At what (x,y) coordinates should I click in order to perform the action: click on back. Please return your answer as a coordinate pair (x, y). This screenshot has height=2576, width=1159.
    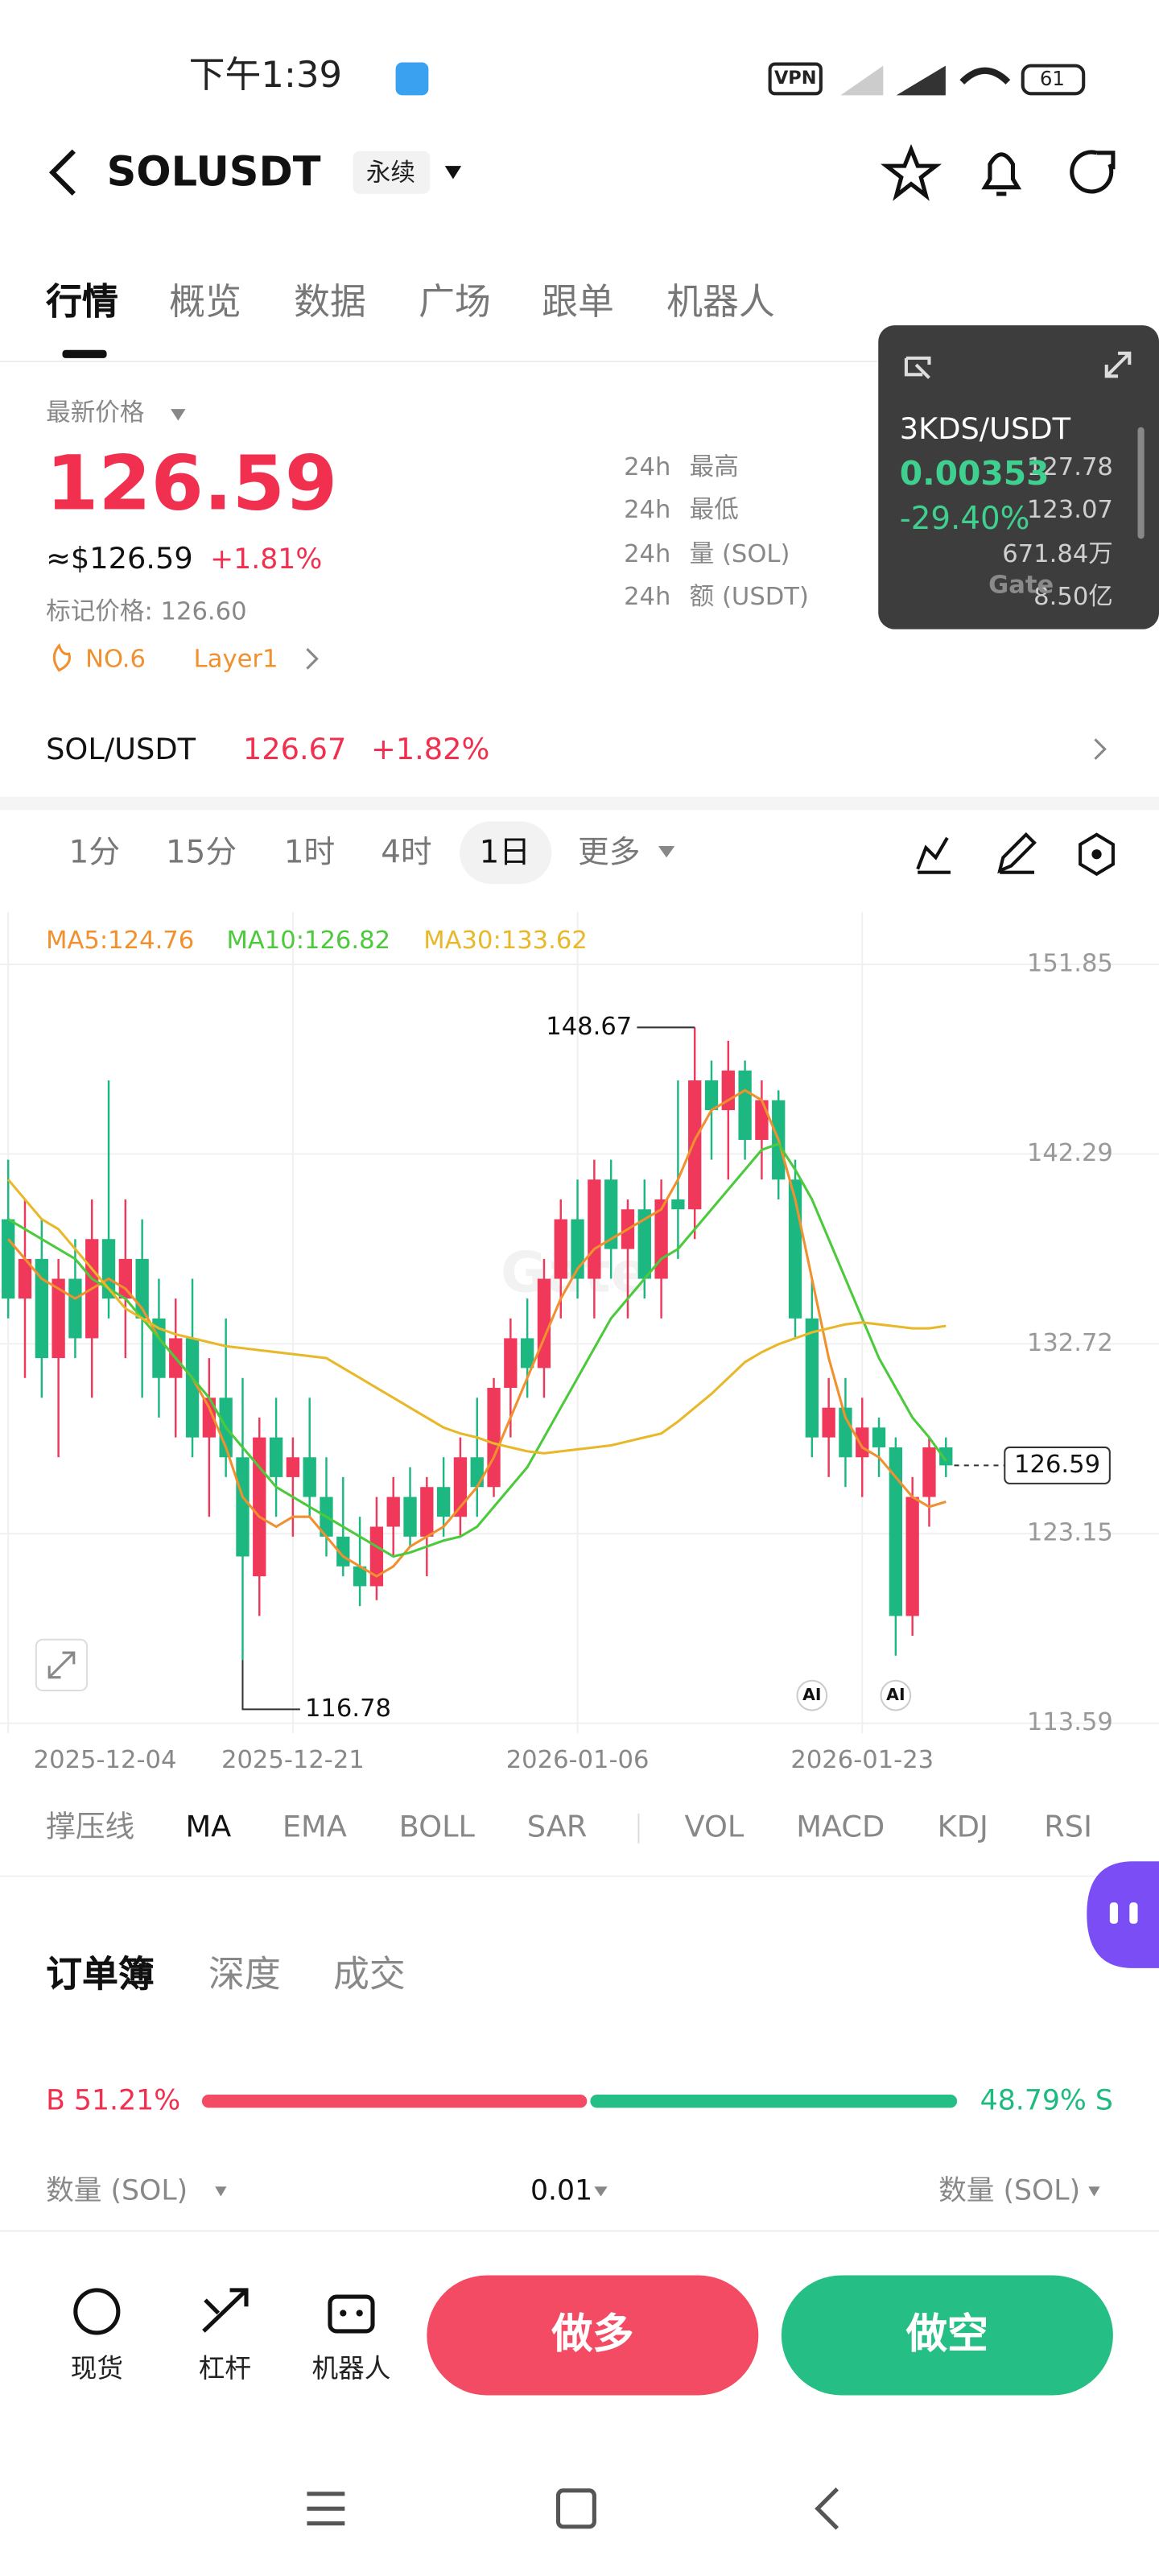
    Looking at the image, I should click on (62, 172).